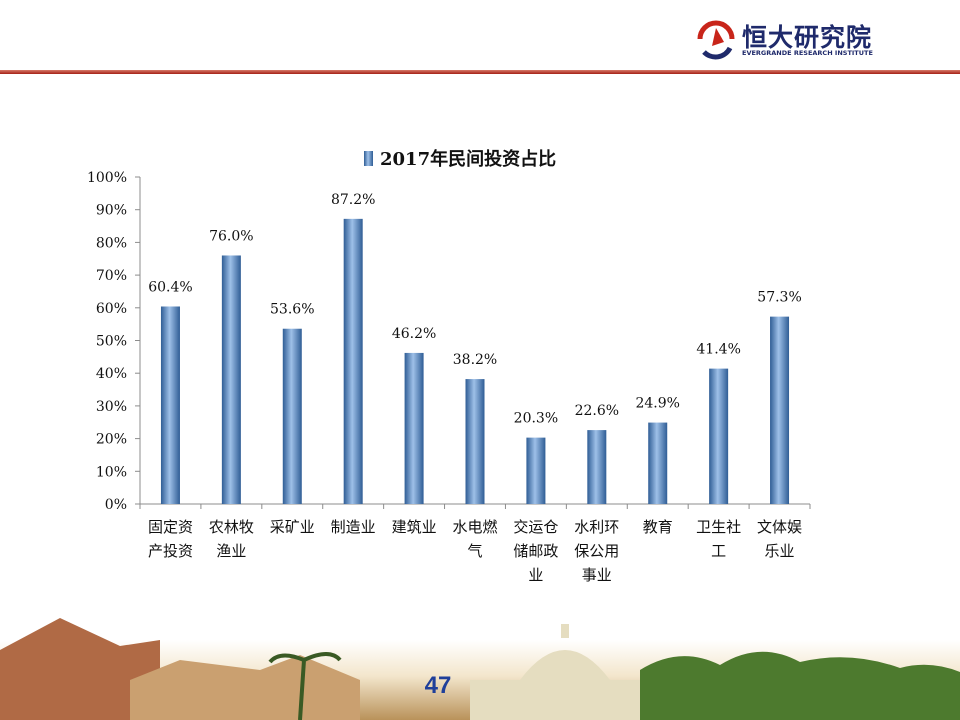 The width and height of the screenshot is (960, 720). I want to click on y-tick-label: 30%, so click(111, 407).